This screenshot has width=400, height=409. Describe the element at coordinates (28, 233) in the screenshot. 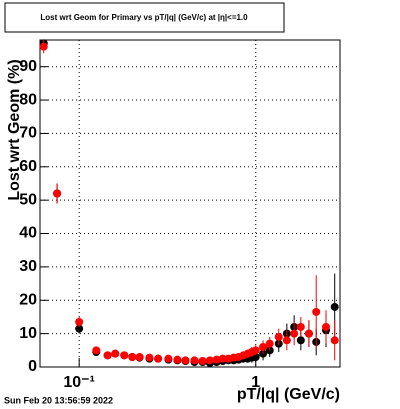

I see `y-tick-label: 40` at that location.